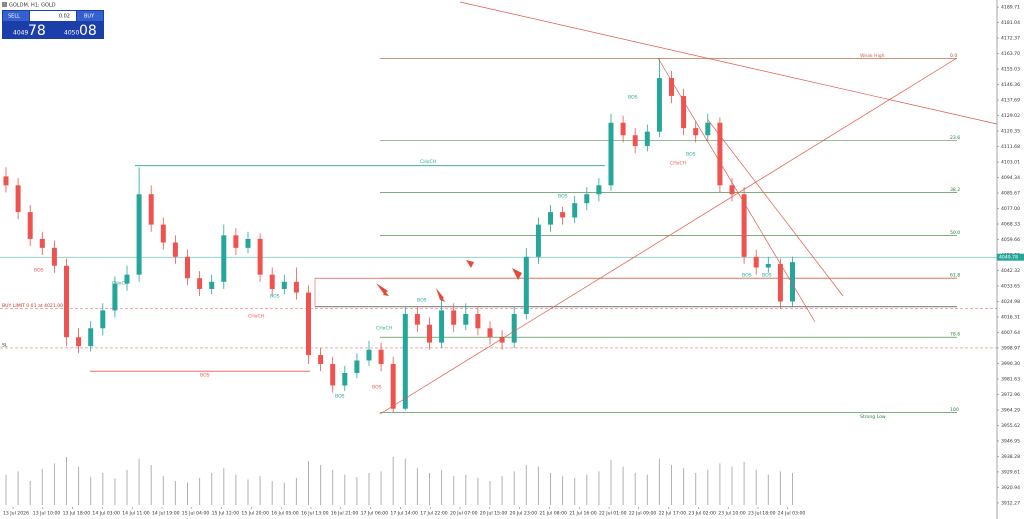 The height and width of the screenshot is (519, 1024). I want to click on lot-field, so click(53, 16).